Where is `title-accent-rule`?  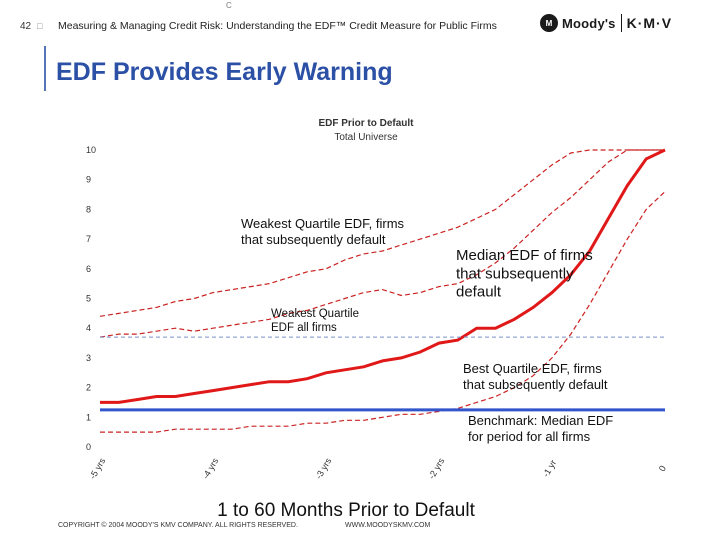
title-accent-rule is located at coordinates (45, 68).